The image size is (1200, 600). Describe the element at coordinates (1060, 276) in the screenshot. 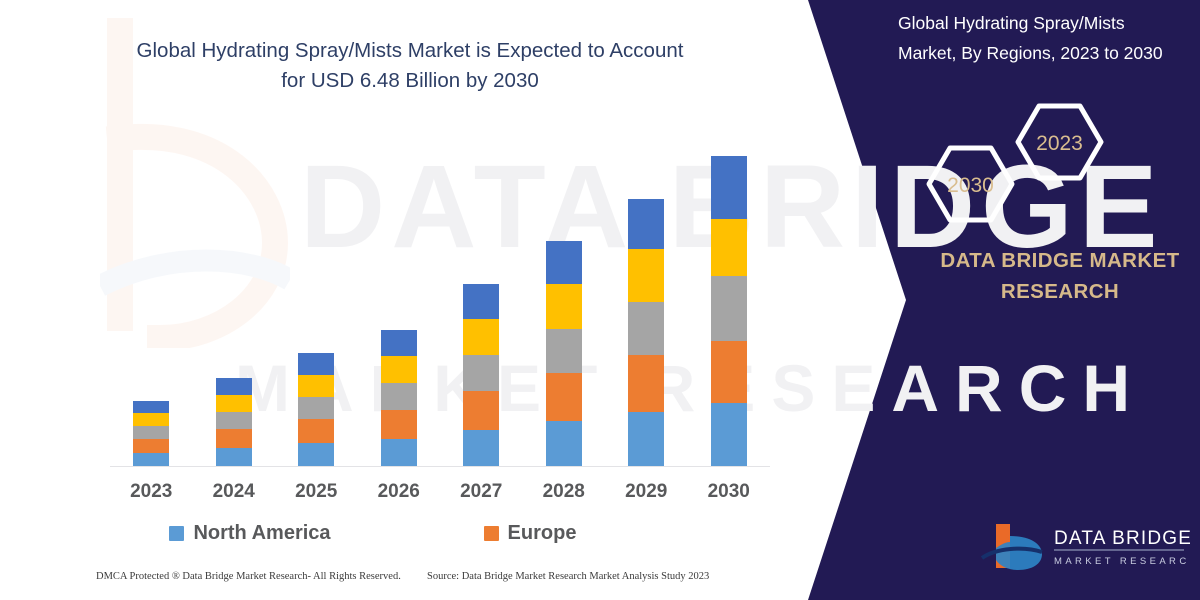

I see `right-panel-brand: DATA BRIDGE MARKET RESEARCH` at that location.